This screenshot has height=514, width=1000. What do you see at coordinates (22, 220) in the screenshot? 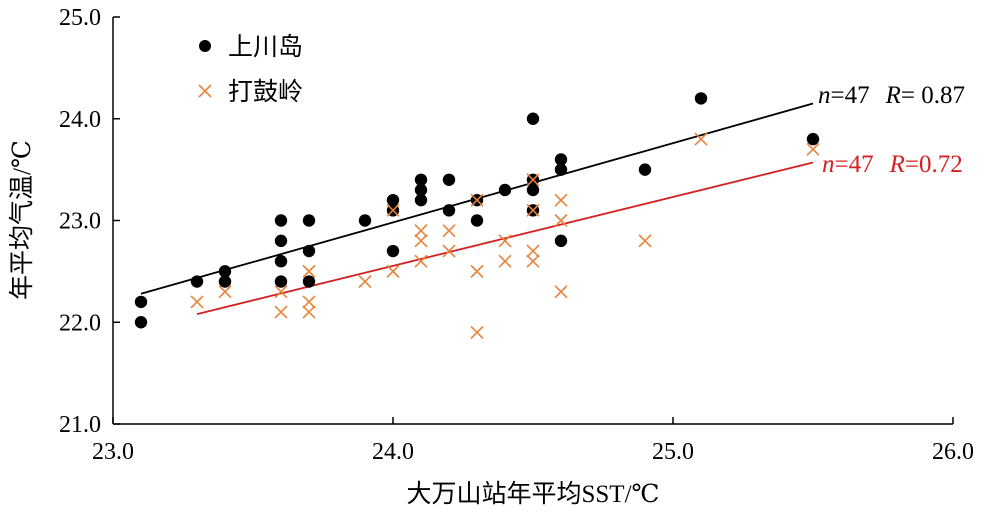
I see `y-axis-label: 年平均气温/℃` at bounding box center [22, 220].